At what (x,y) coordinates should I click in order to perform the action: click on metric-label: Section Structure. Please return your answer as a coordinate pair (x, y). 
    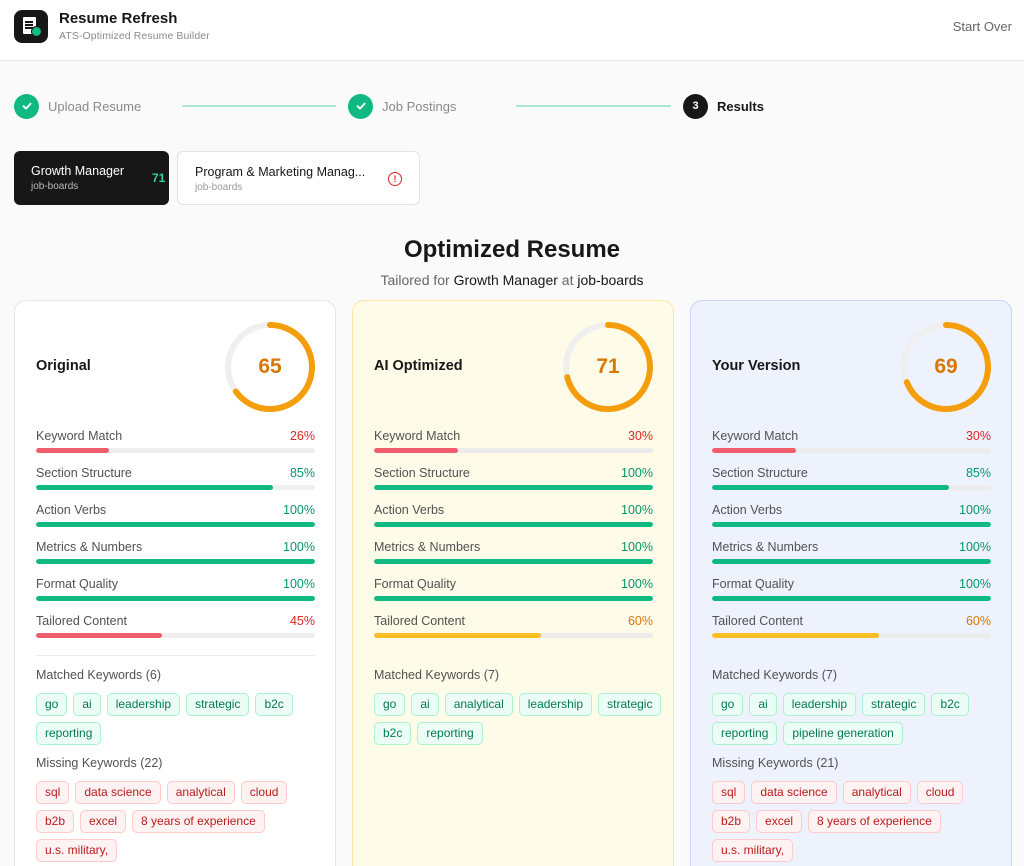
    Looking at the image, I should click on (760, 473).